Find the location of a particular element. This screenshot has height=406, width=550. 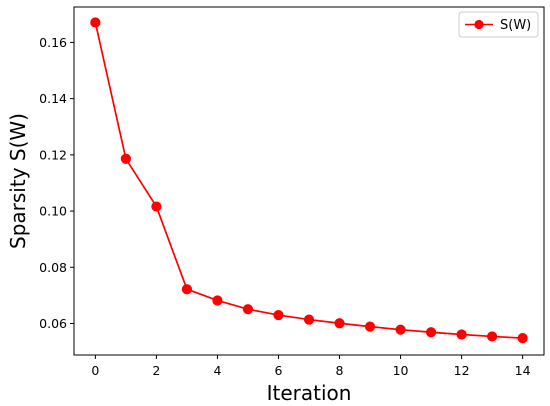

y-axis-title: Sparsity S(W) is located at coordinates (18, 181).